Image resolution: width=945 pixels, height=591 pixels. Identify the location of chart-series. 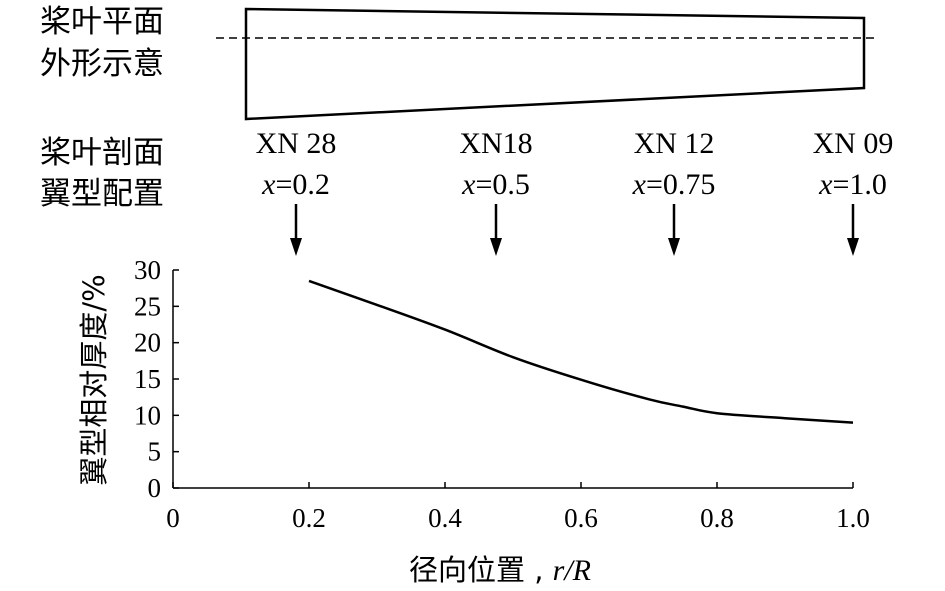
(581, 351).